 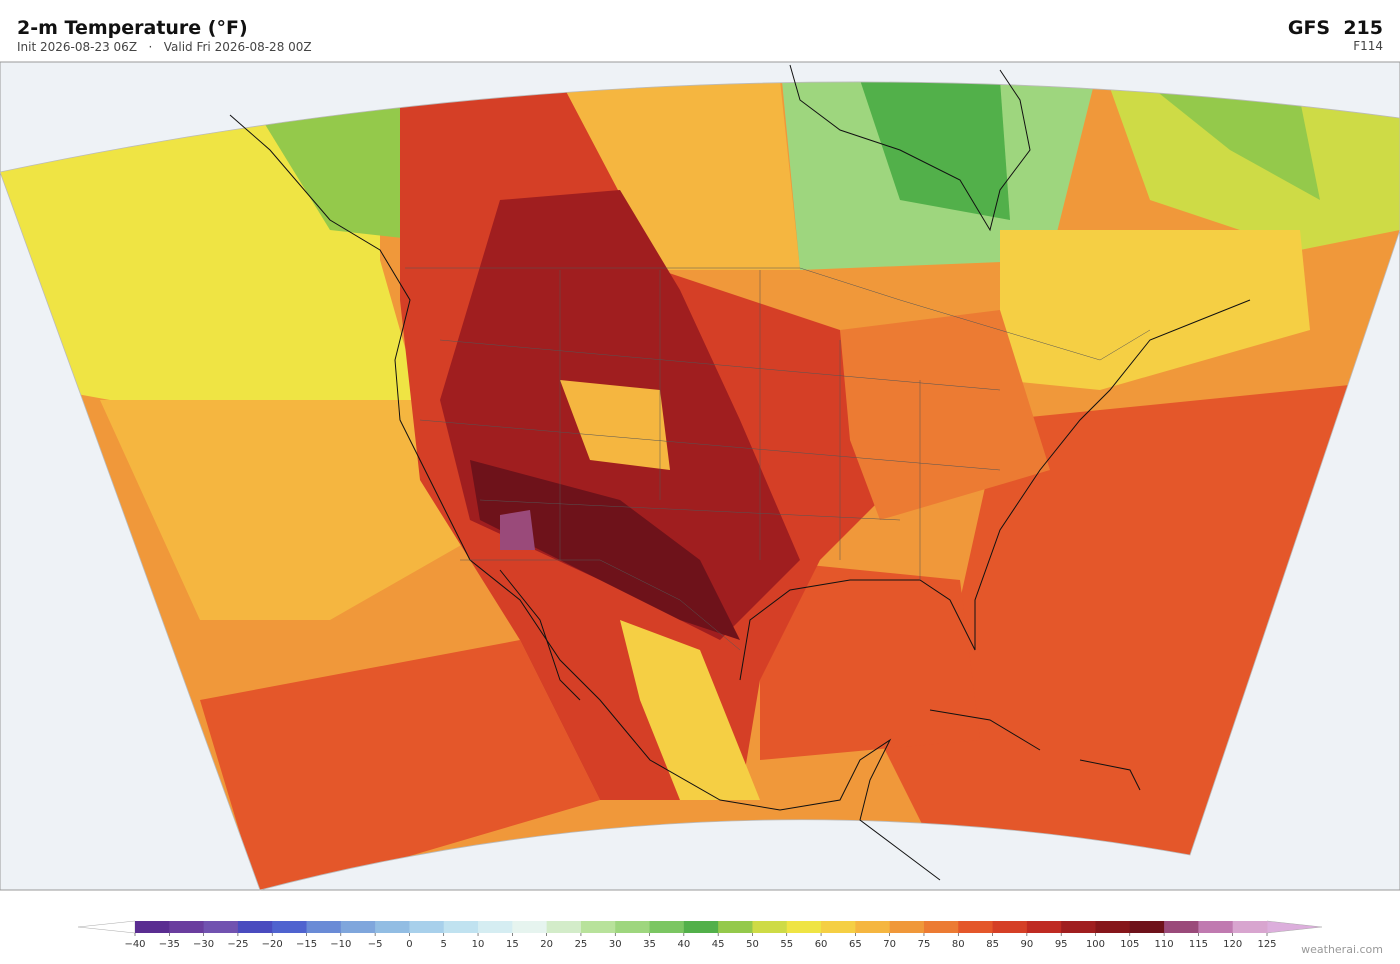 What do you see at coordinates (1095, 944) in the screenshot?
I see `colorbar-tick-label: 100` at bounding box center [1095, 944].